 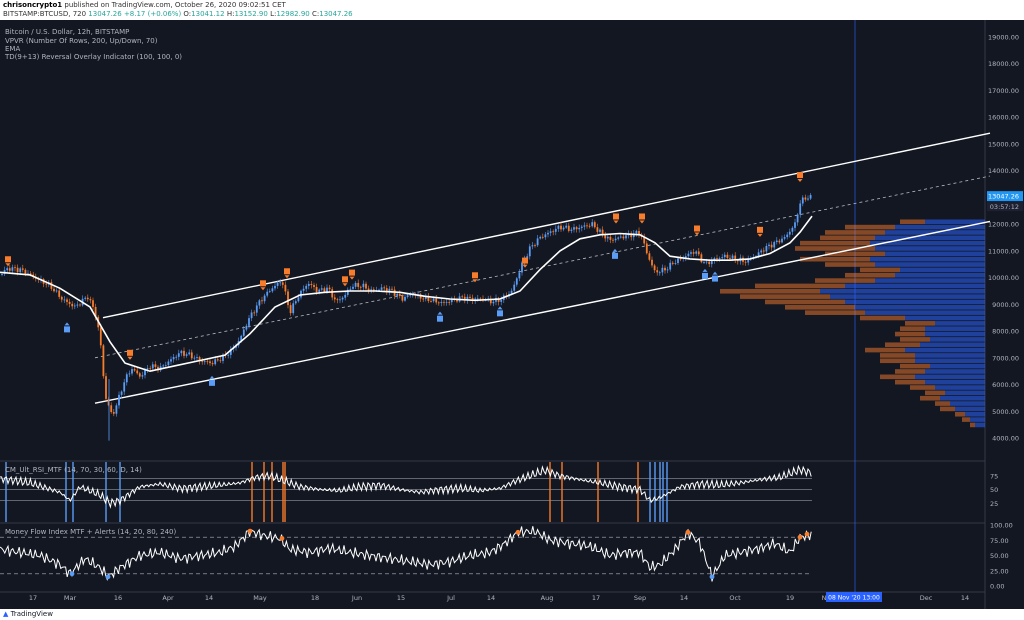 What do you see at coordinates (1005, 305) in the screenshot?
I see `price-tick-label: 9000.00` at bounding box center [1005, 305].